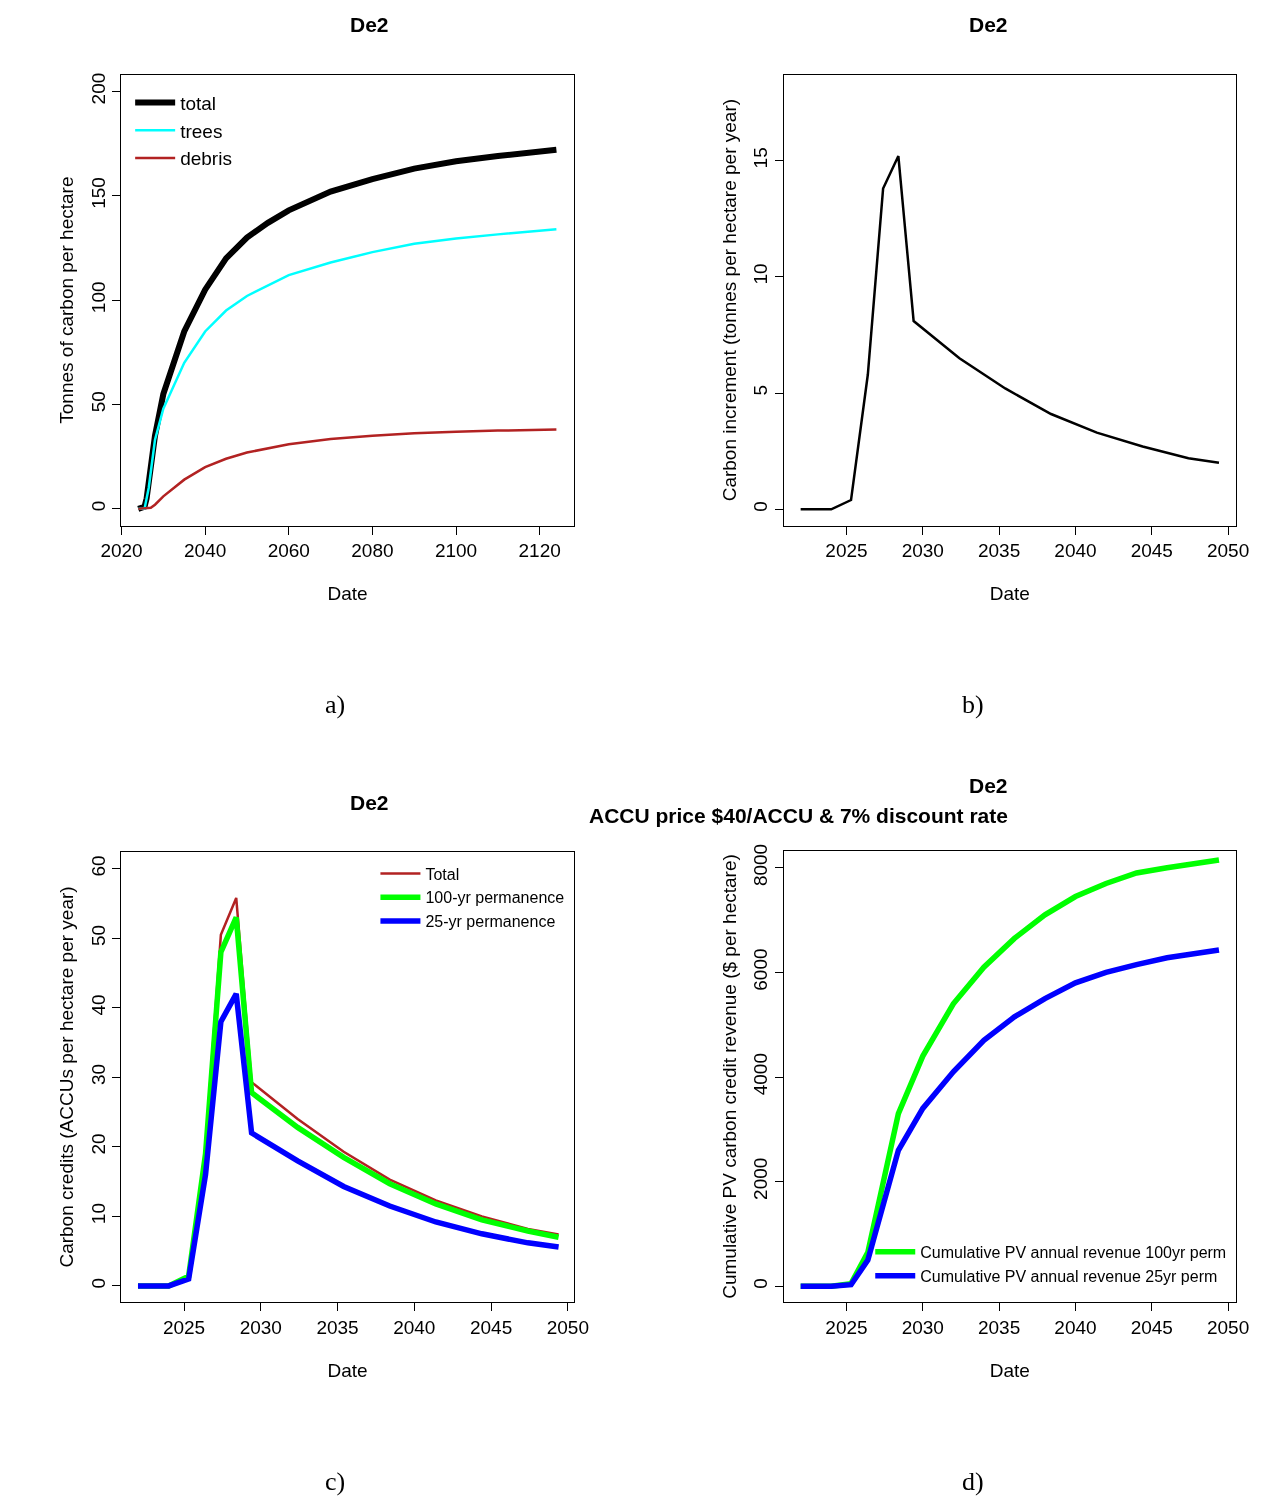 This screenshot has height=1504, width=1277. Describe the element at coordinates (67, 1077) in the screenshot. I see `y-axis-title: Carbon credits (ACCUs per hectare per year)` at that location.